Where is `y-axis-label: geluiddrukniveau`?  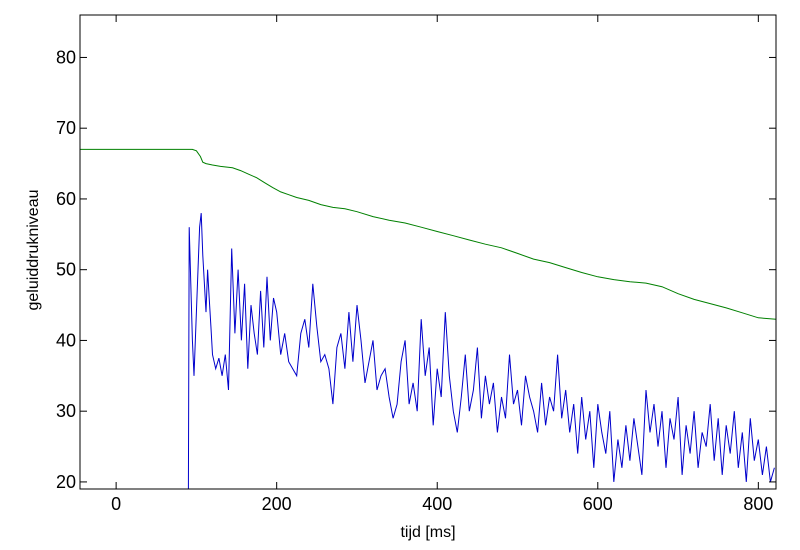
y-axis-label: geluiddrukniveau is located at coordinates (33, 250).